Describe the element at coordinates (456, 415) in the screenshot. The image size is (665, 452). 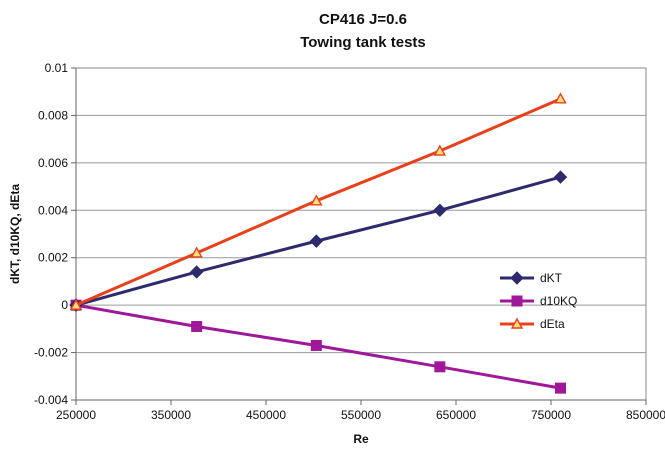
I see `x-tick-label: 650000` at that location.